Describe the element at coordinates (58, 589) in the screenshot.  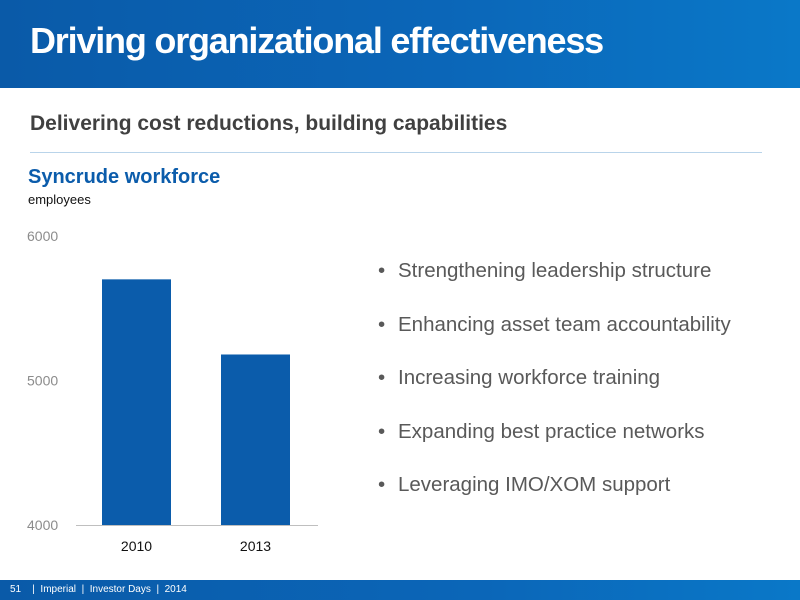
I see `footer-company: Imperial` at that location.